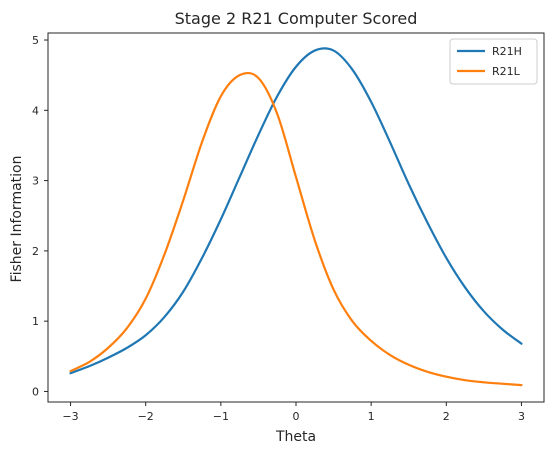 The image size is (554, 454). I want to click on y-tick-label: 5, so click(35, 40).